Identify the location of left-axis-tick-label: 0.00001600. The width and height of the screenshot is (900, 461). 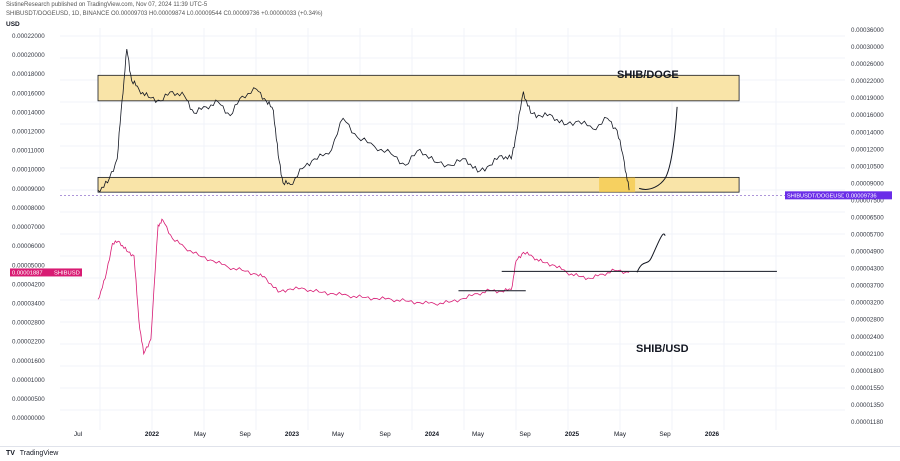
(28, 361).